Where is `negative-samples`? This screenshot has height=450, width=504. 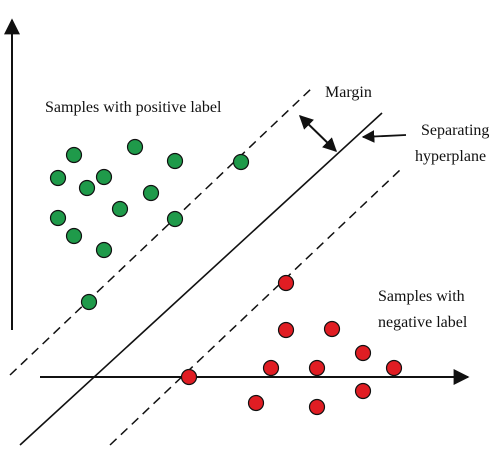 negative-samples is located at coordinates (291, 345).